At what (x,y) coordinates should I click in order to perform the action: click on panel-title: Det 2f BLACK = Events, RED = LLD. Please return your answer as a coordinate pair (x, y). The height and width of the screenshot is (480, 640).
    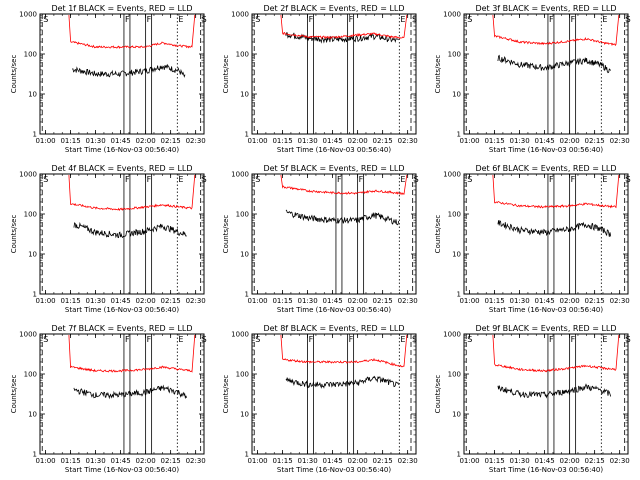
    Looking at the image, I should click on (333, 8).